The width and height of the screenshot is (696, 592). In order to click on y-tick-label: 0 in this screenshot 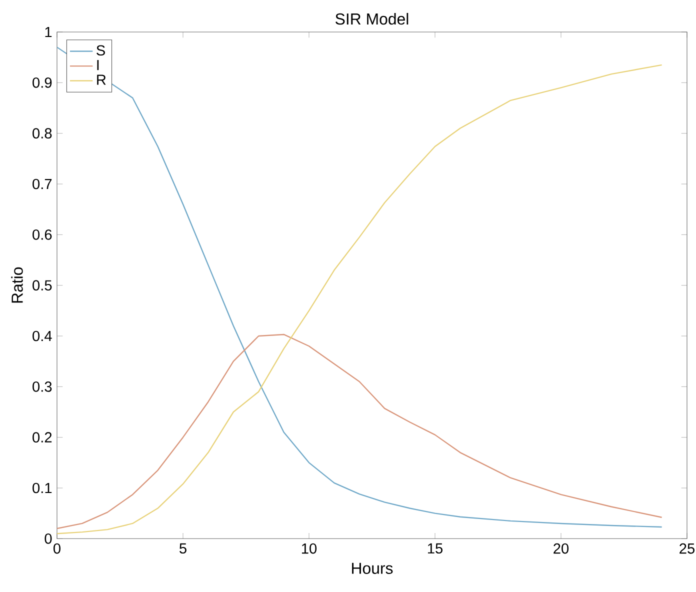, I will do `click(48, 539)`.